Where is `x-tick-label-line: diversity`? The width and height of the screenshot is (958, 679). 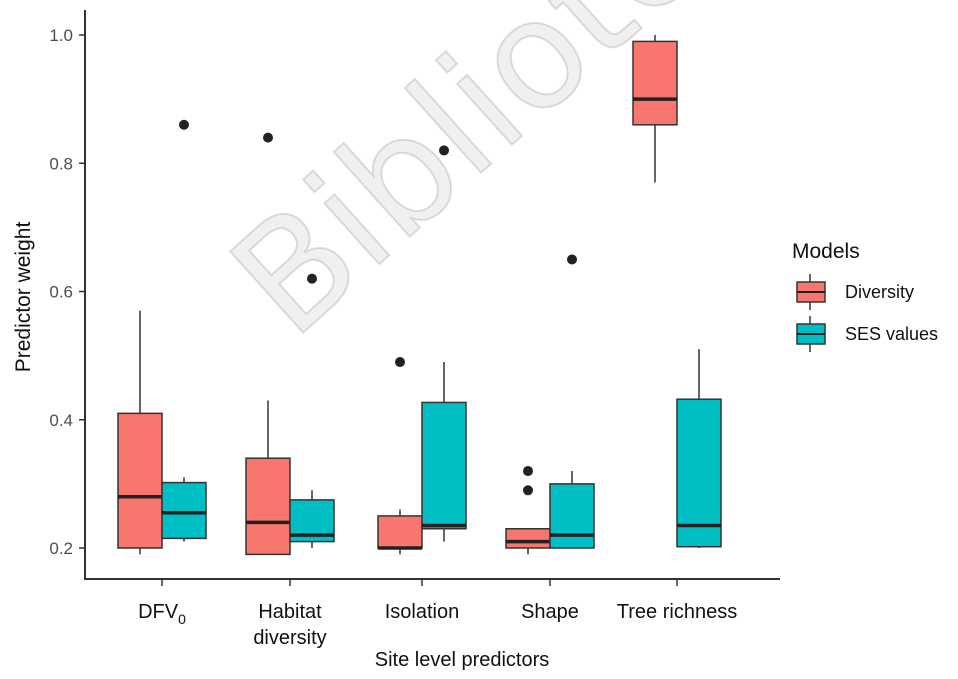 x-tick-label-line: diversity is located at coordinates (289, 638).